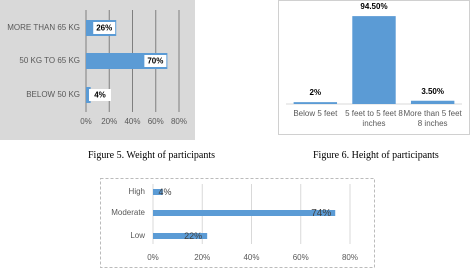  Describe the element at coordinates (137, 191) in the screenshot. I see `category-label: High` at that location.